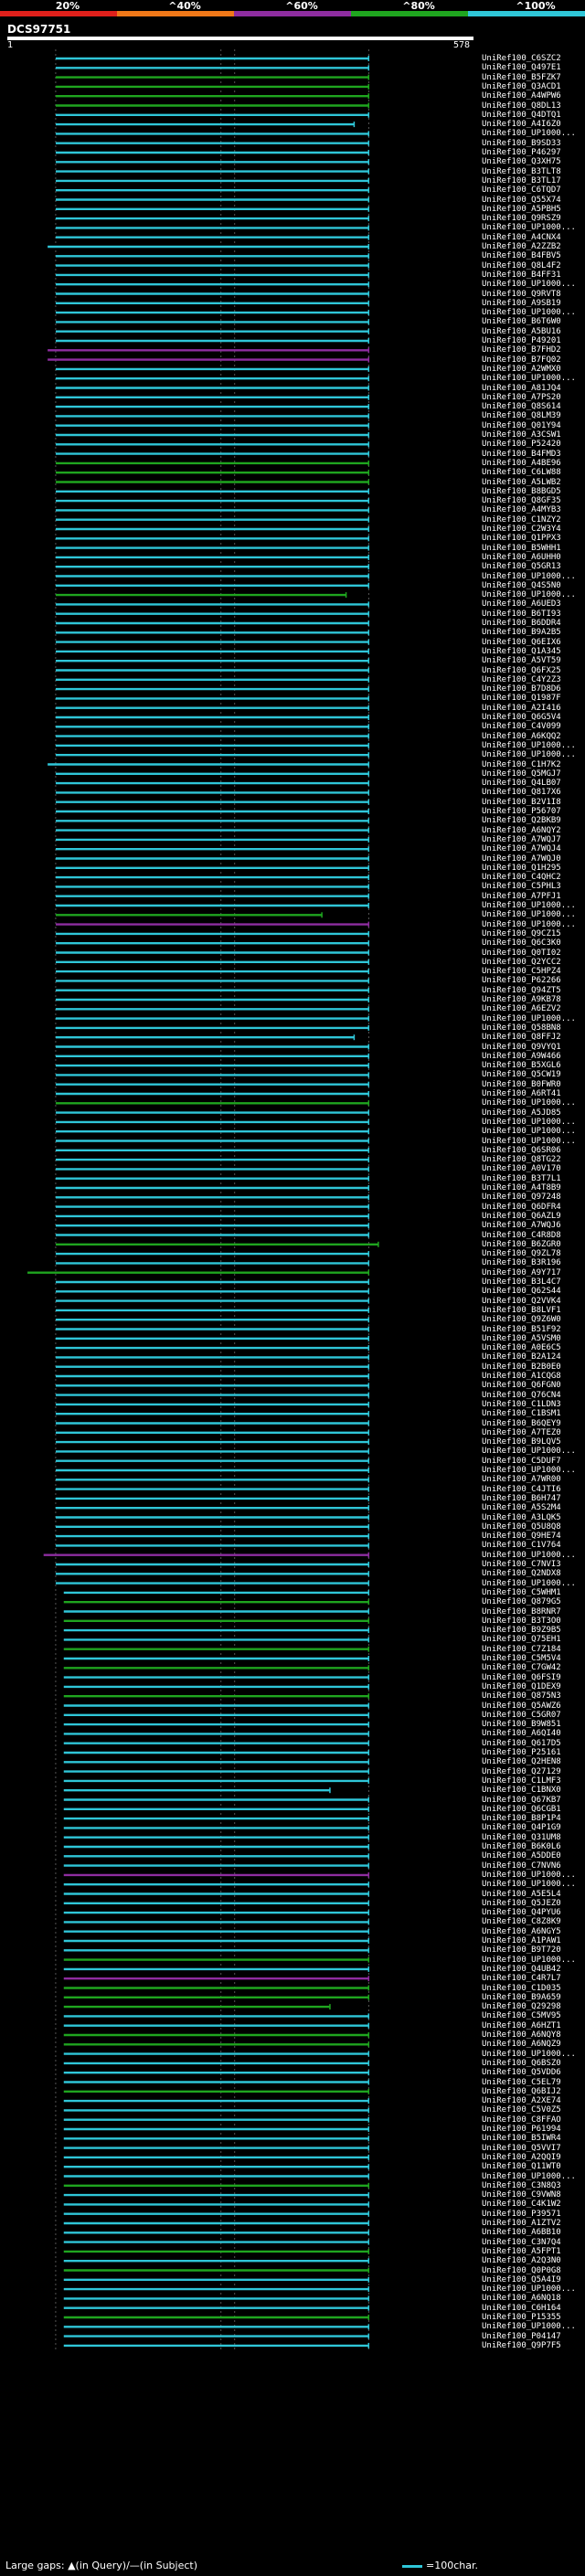  Describe the element at coordinates (521, 303) in the screenshot. I see `hit-label: UniRef100_A9SB19` at that location.